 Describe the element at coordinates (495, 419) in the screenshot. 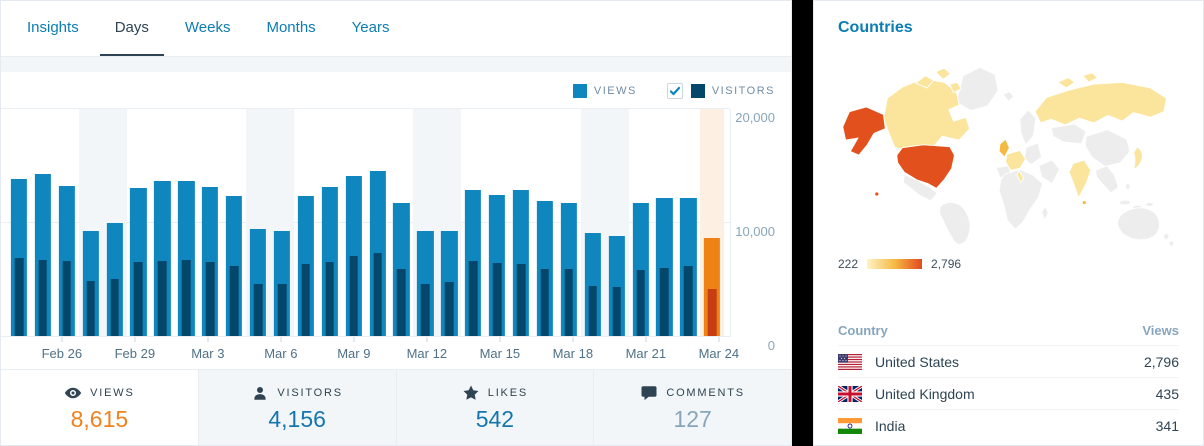

I see `summary-likes-value: 542` at that location.